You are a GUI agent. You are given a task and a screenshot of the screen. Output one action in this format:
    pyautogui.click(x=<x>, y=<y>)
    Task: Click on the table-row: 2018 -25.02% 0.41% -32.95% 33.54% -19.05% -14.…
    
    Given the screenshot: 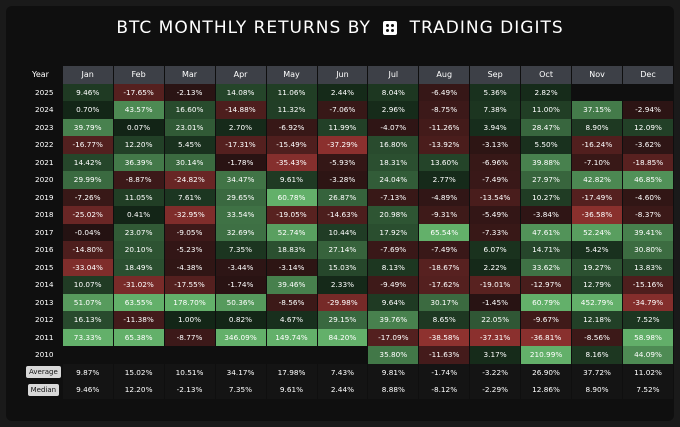 What is the action you would take?
    pyautogui.click(x=349, y=215)
    